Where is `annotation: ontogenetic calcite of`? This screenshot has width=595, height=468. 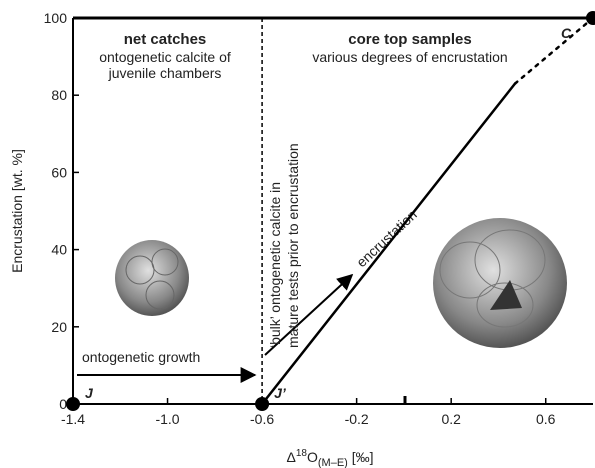
annotation: ontogenetic calcite of is located at coordinates (165, 57).